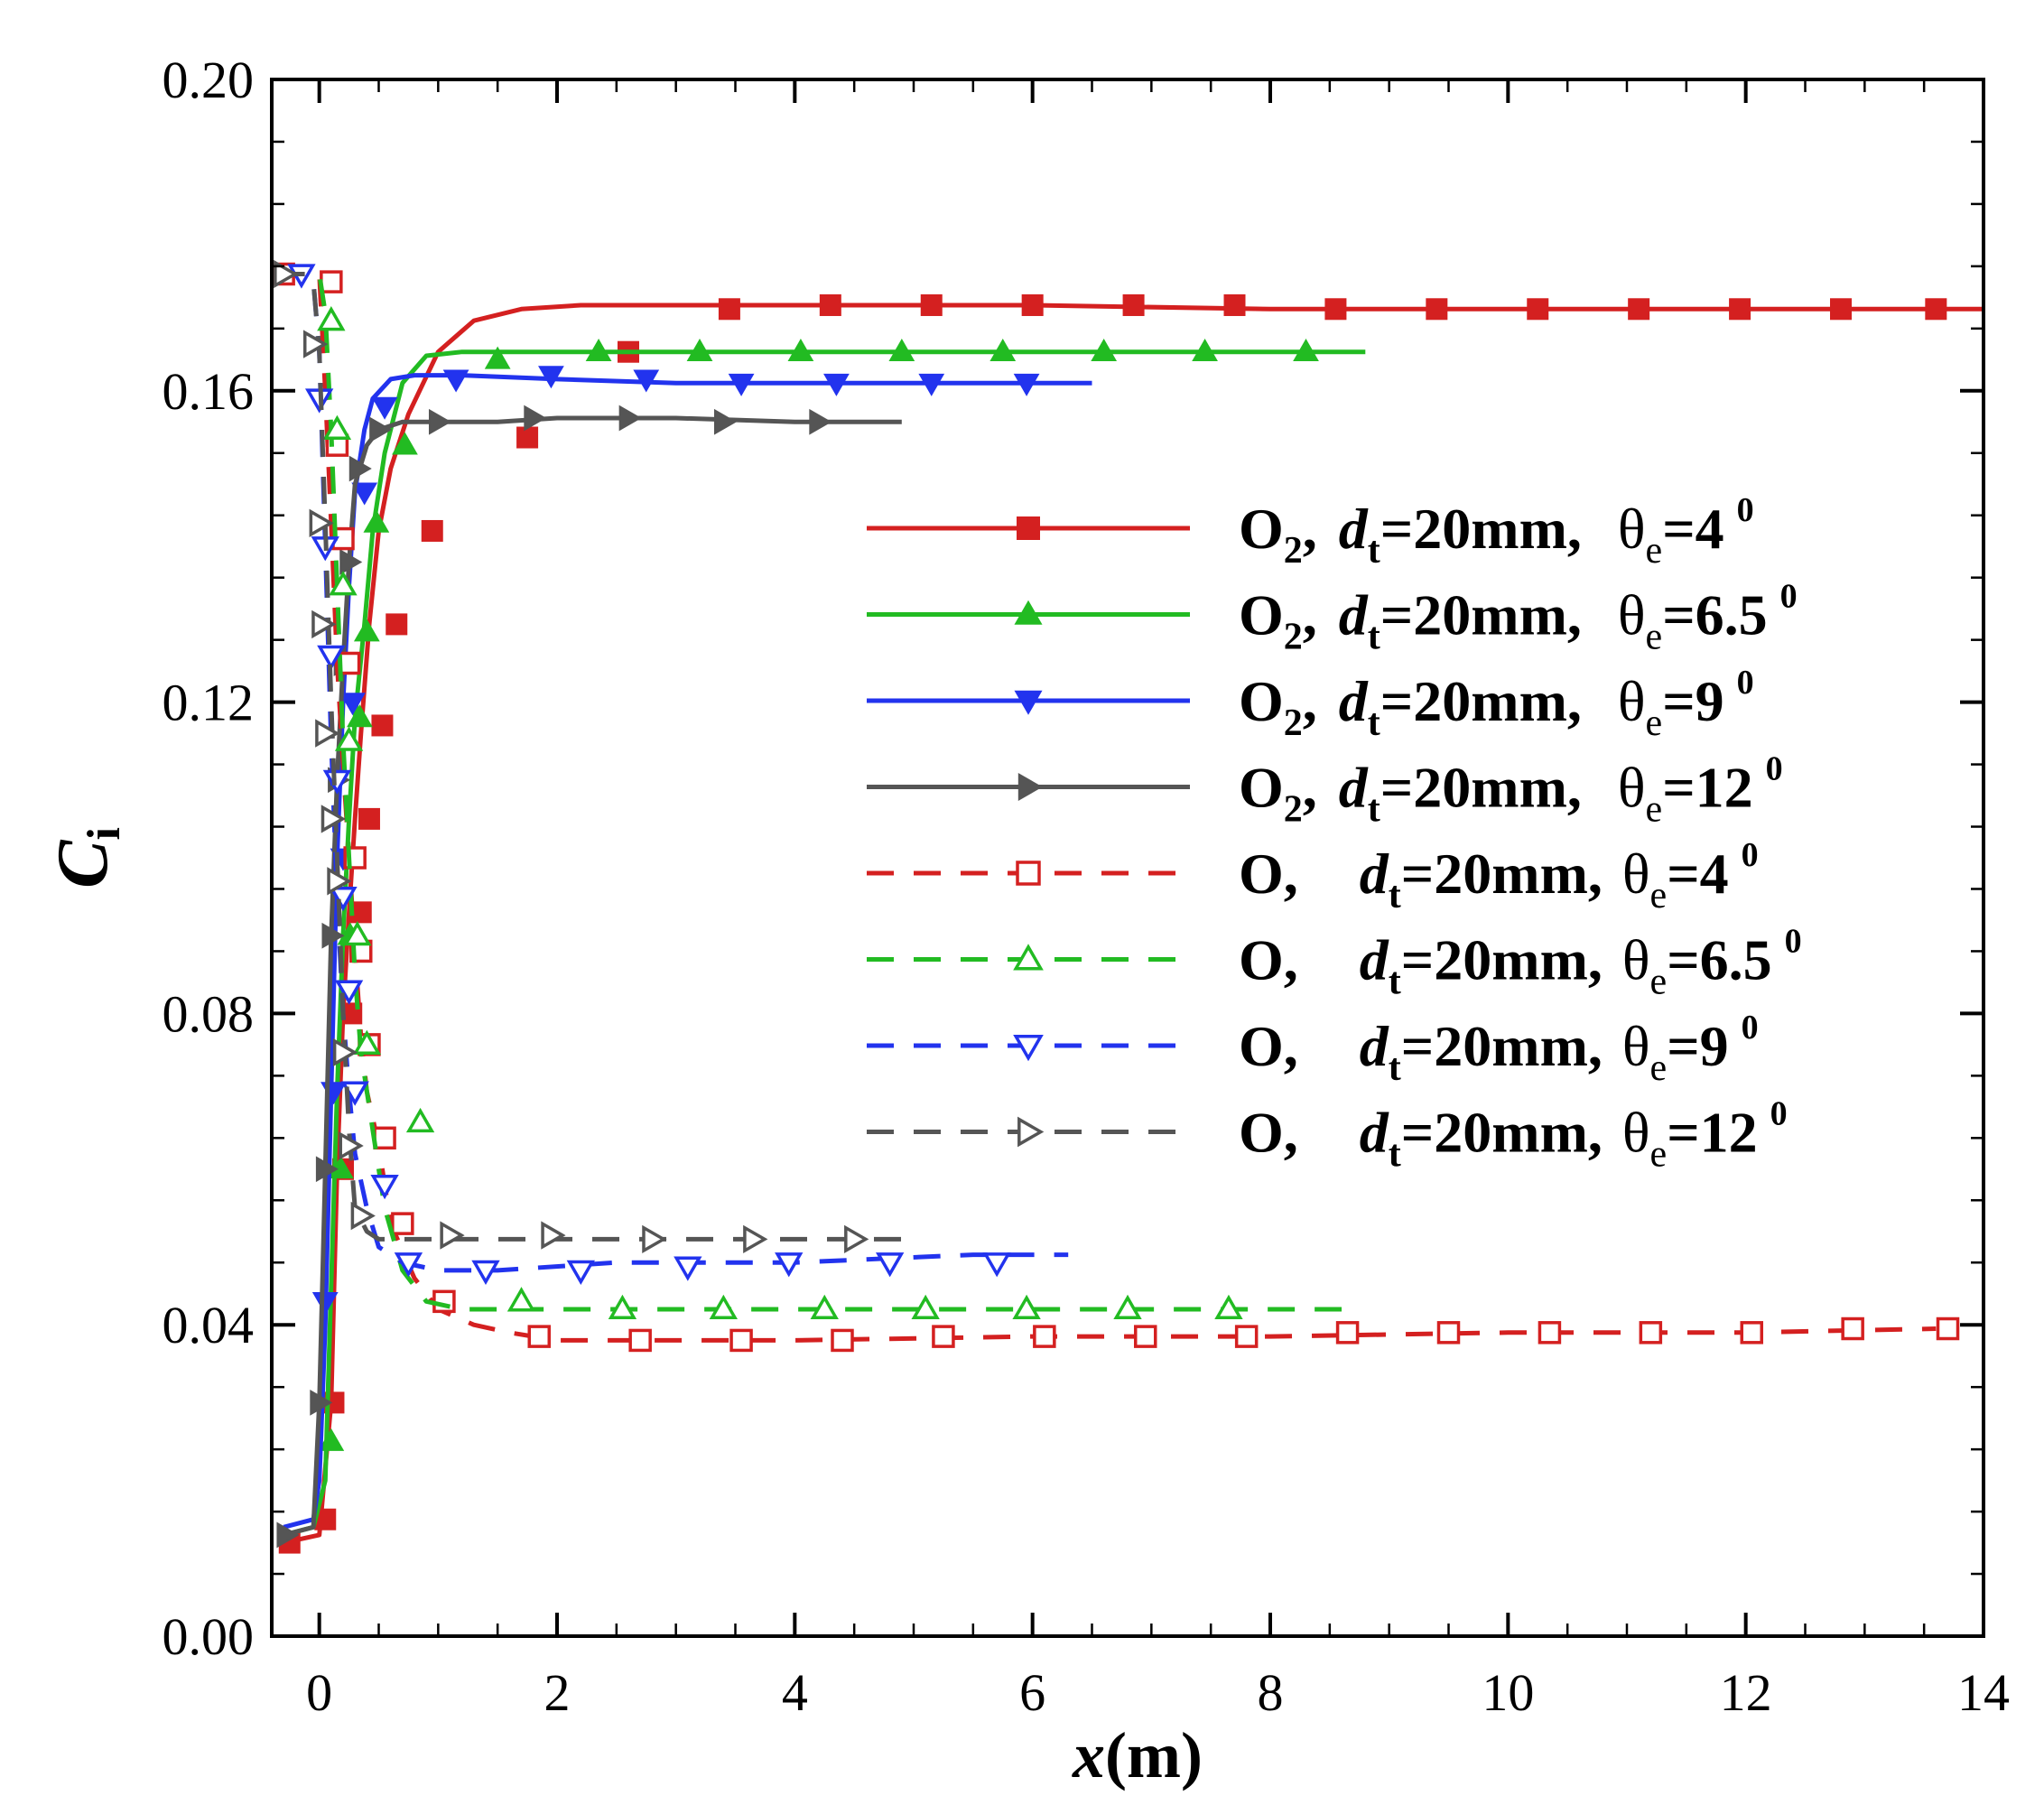 Image resolution: width=2044 pixels, height=1805 pixels. I want to click on y-tick-label: 0.04, so click(209, 1325).